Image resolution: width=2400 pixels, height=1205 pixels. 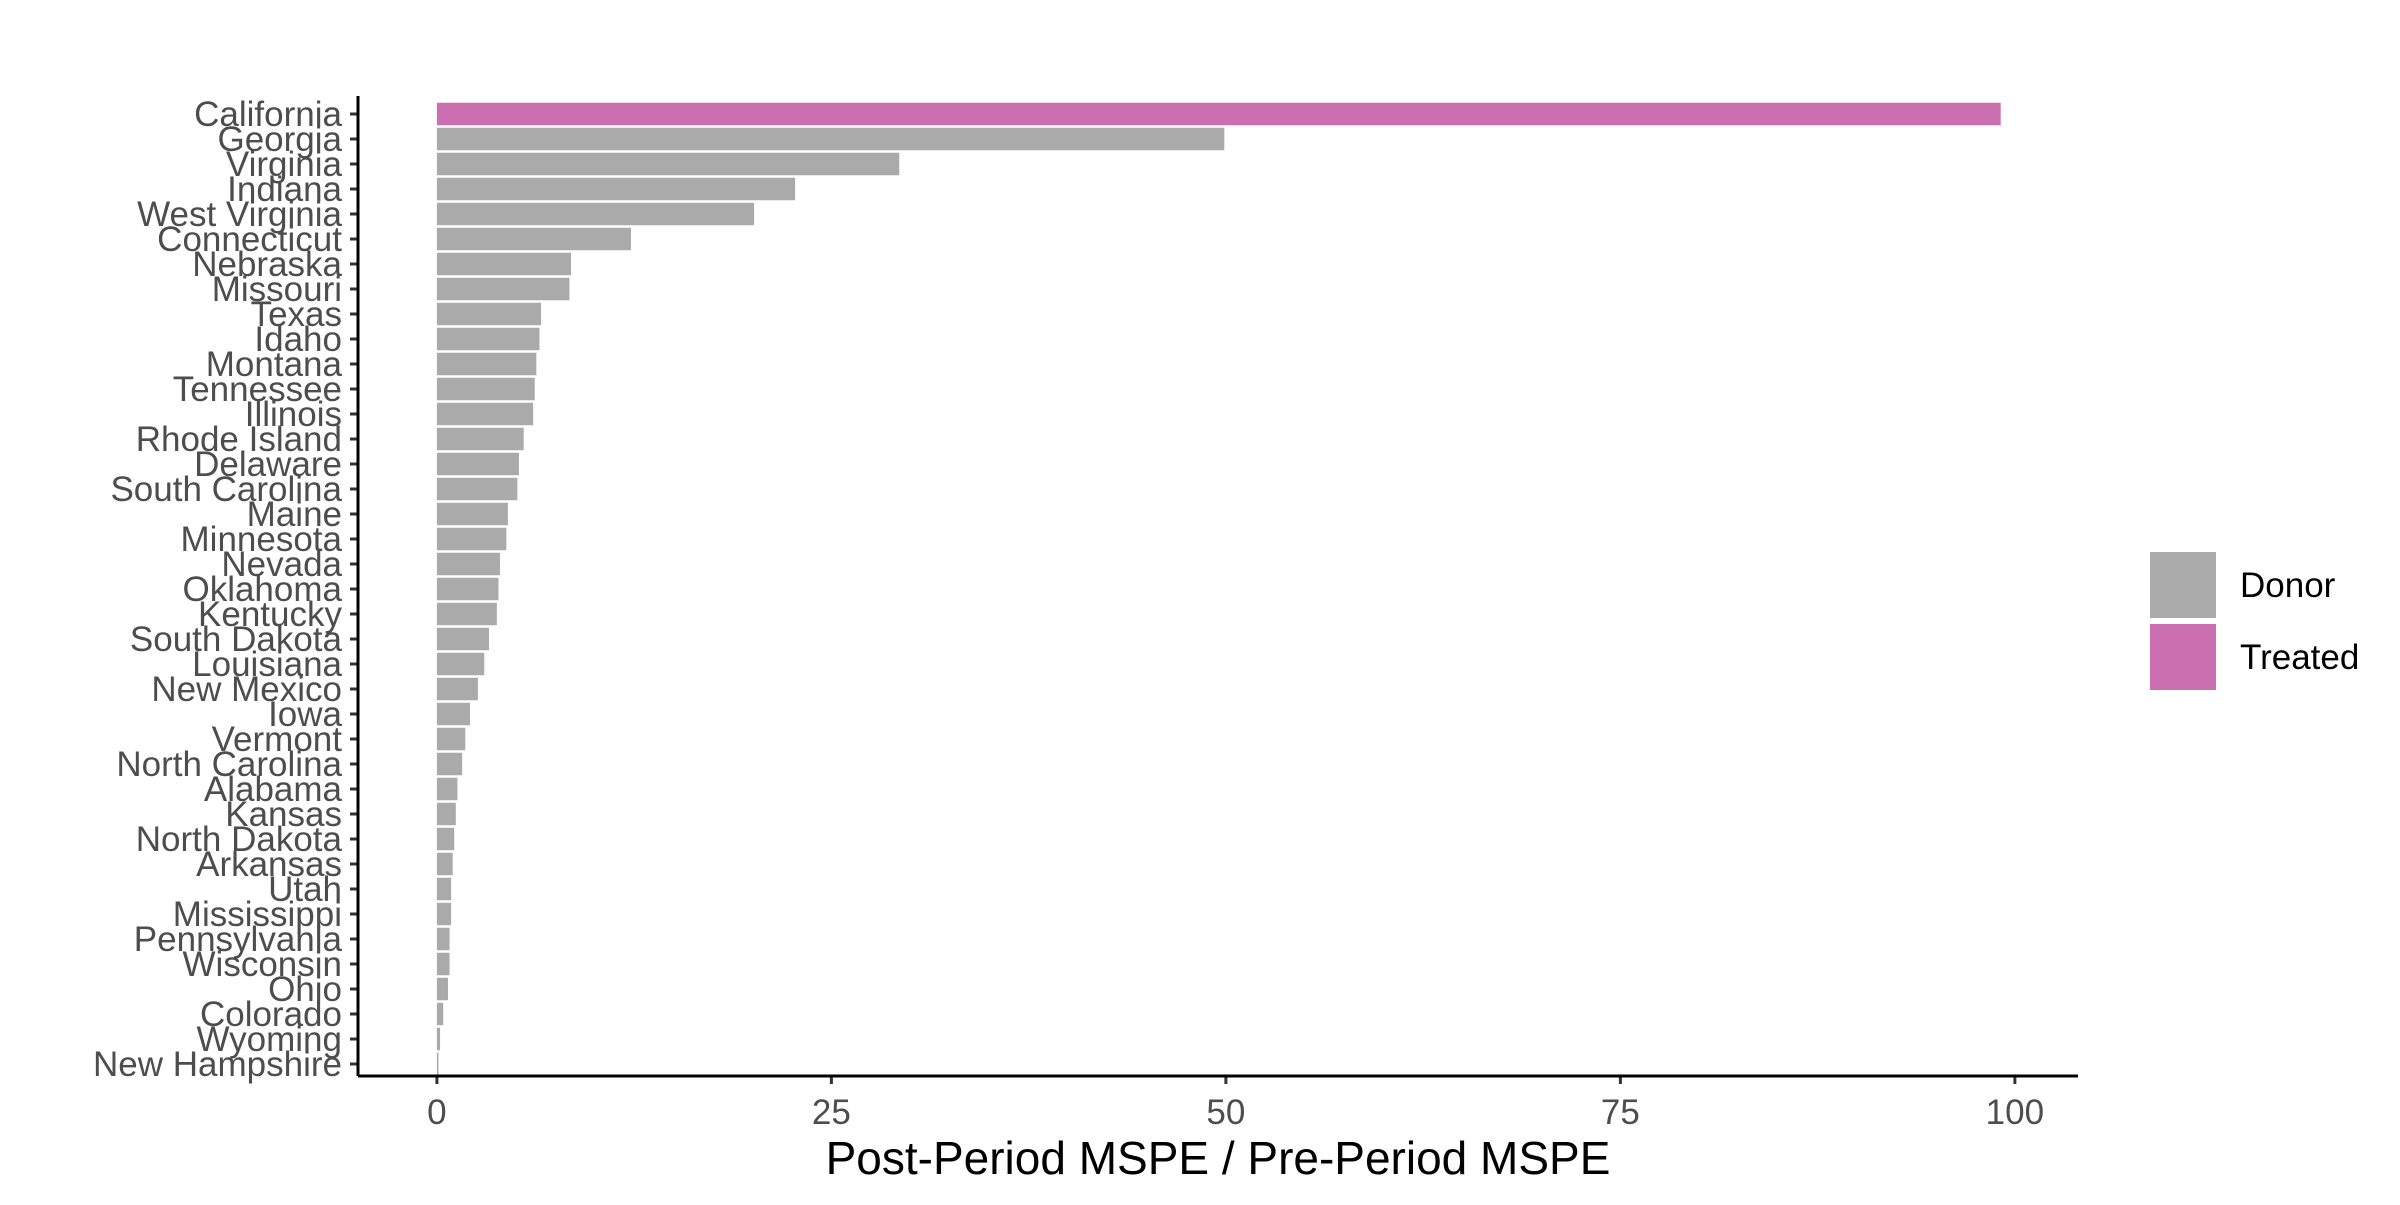 I want to click on bar-nebraska, so click(x=504, y=264).